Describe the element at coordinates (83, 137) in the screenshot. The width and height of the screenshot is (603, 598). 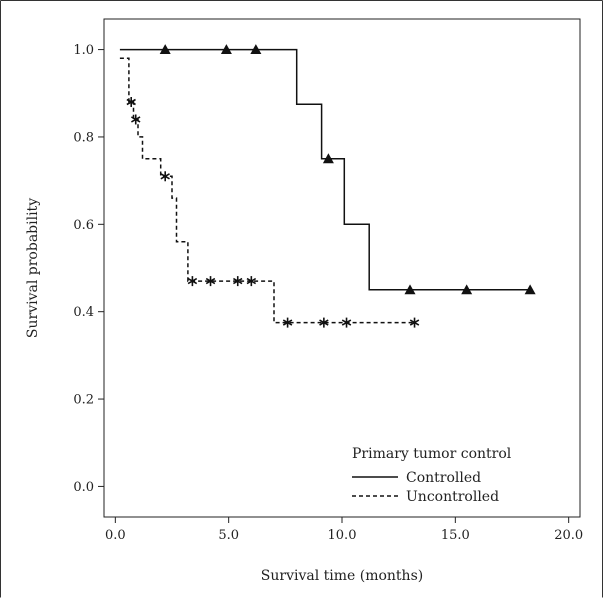
I see `y-tick-label: 0.8` at that location.